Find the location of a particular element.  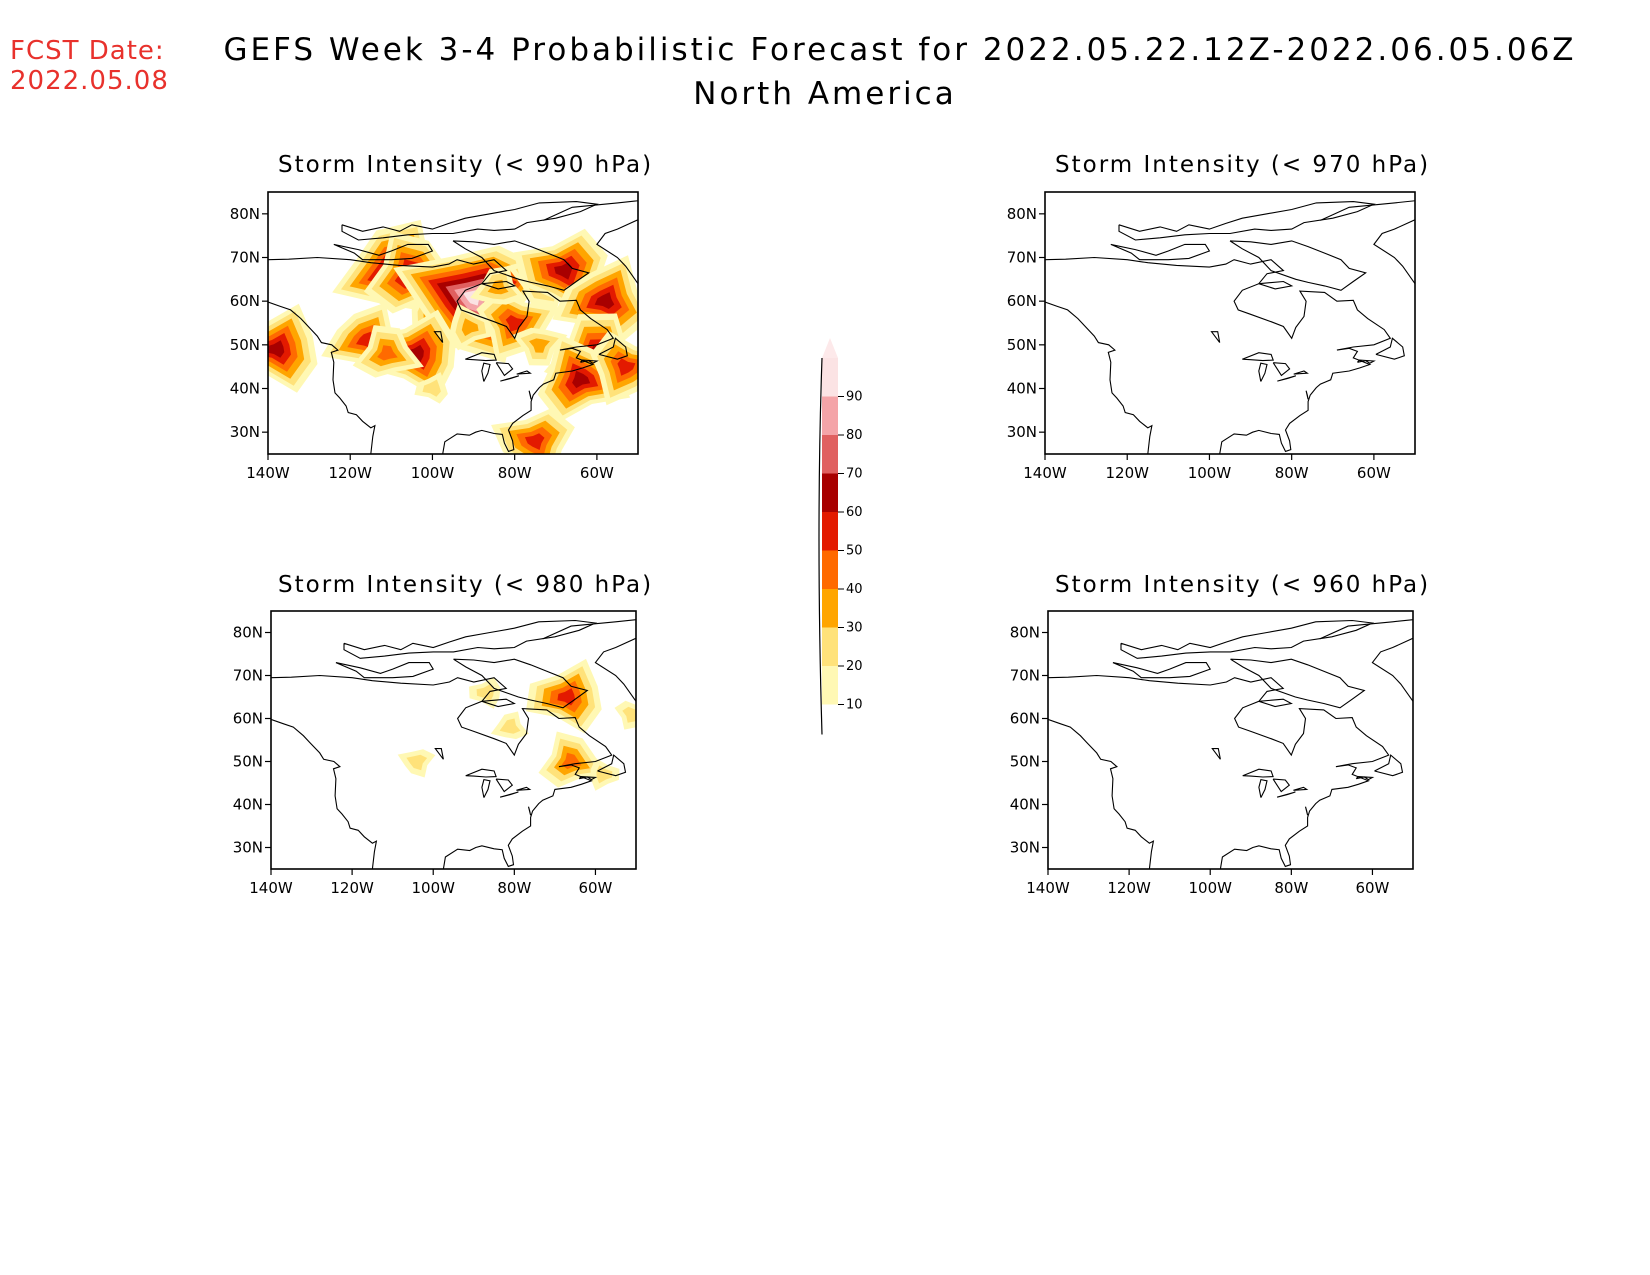

map-panel-970: 80N 70N 60N 50N 40N 30N 140W 120W 100W 80W 60W is located at coordinates (1211, 336).